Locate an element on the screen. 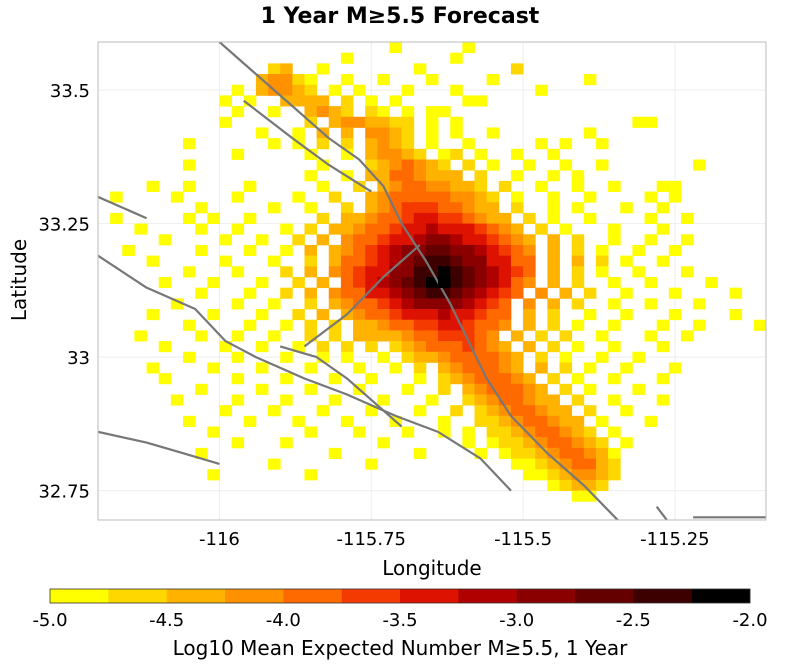  hotspot-cell is located at coordinates (444, 282).